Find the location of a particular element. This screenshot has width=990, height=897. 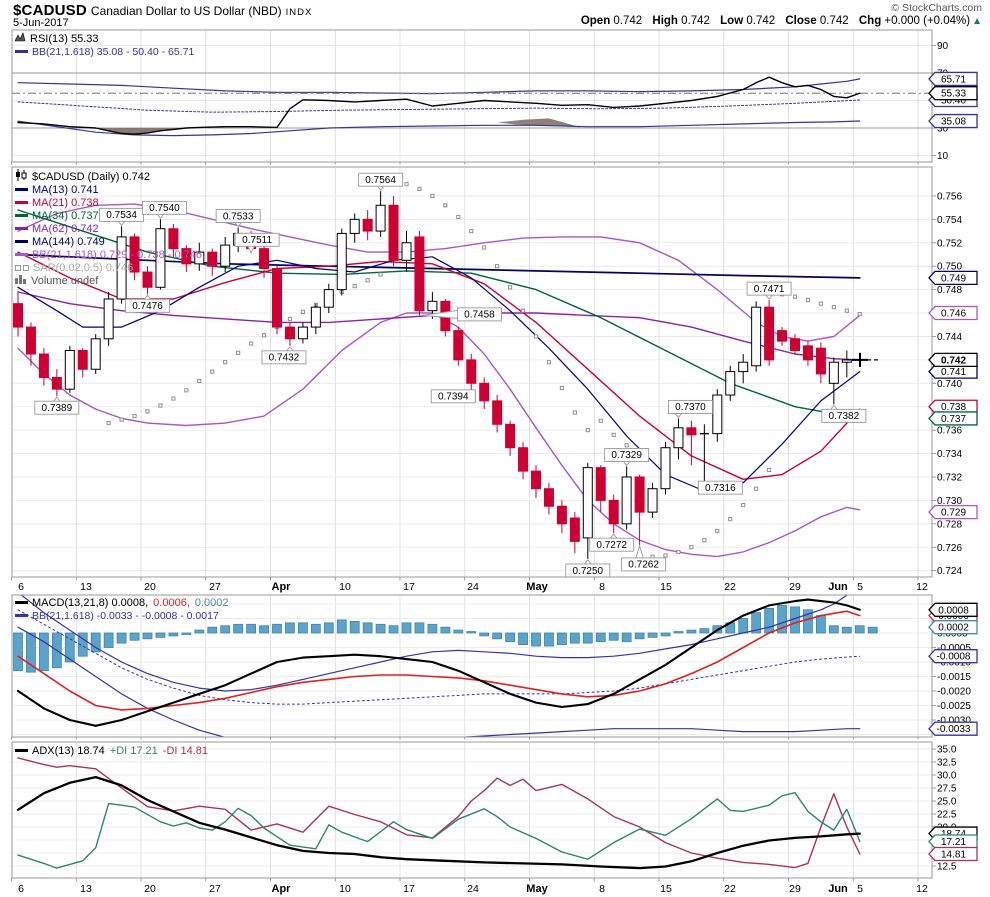

svg-text: 0.7476 is located at coordinates (147, 306).